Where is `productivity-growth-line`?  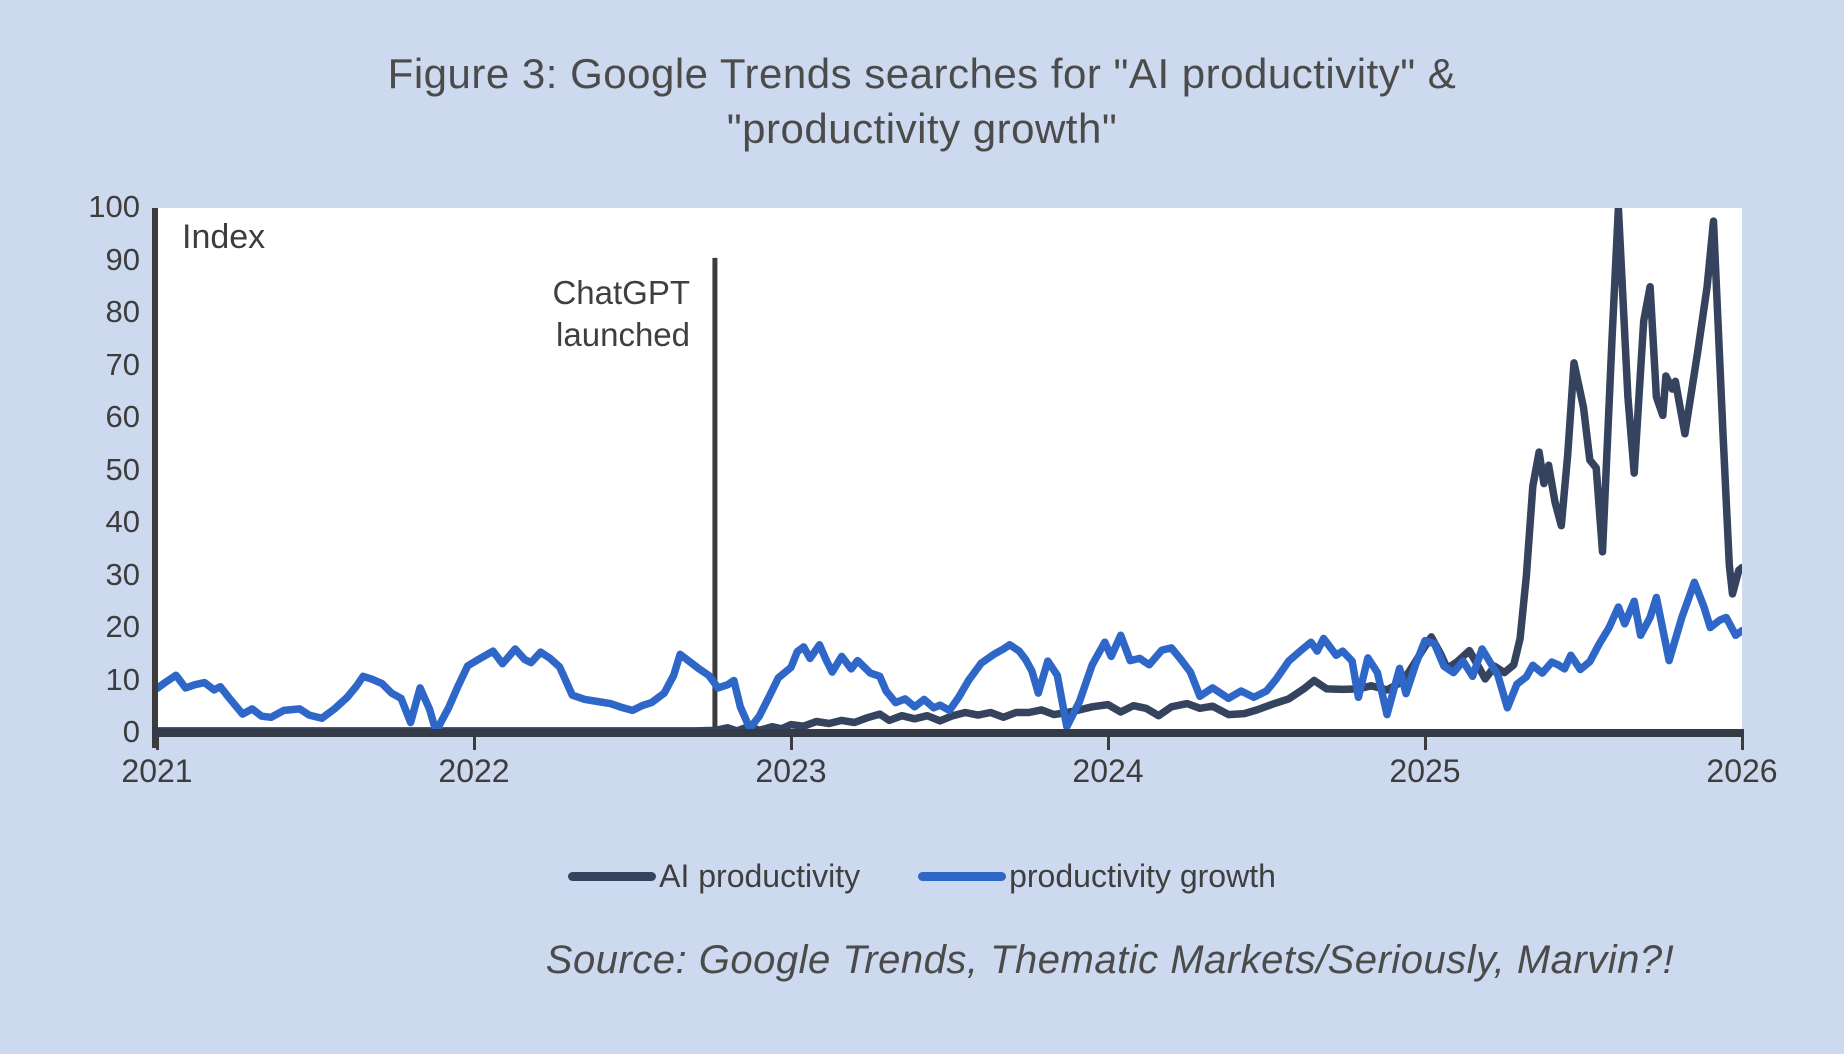 productivity-growth-line is located at coordinates (949, 655).